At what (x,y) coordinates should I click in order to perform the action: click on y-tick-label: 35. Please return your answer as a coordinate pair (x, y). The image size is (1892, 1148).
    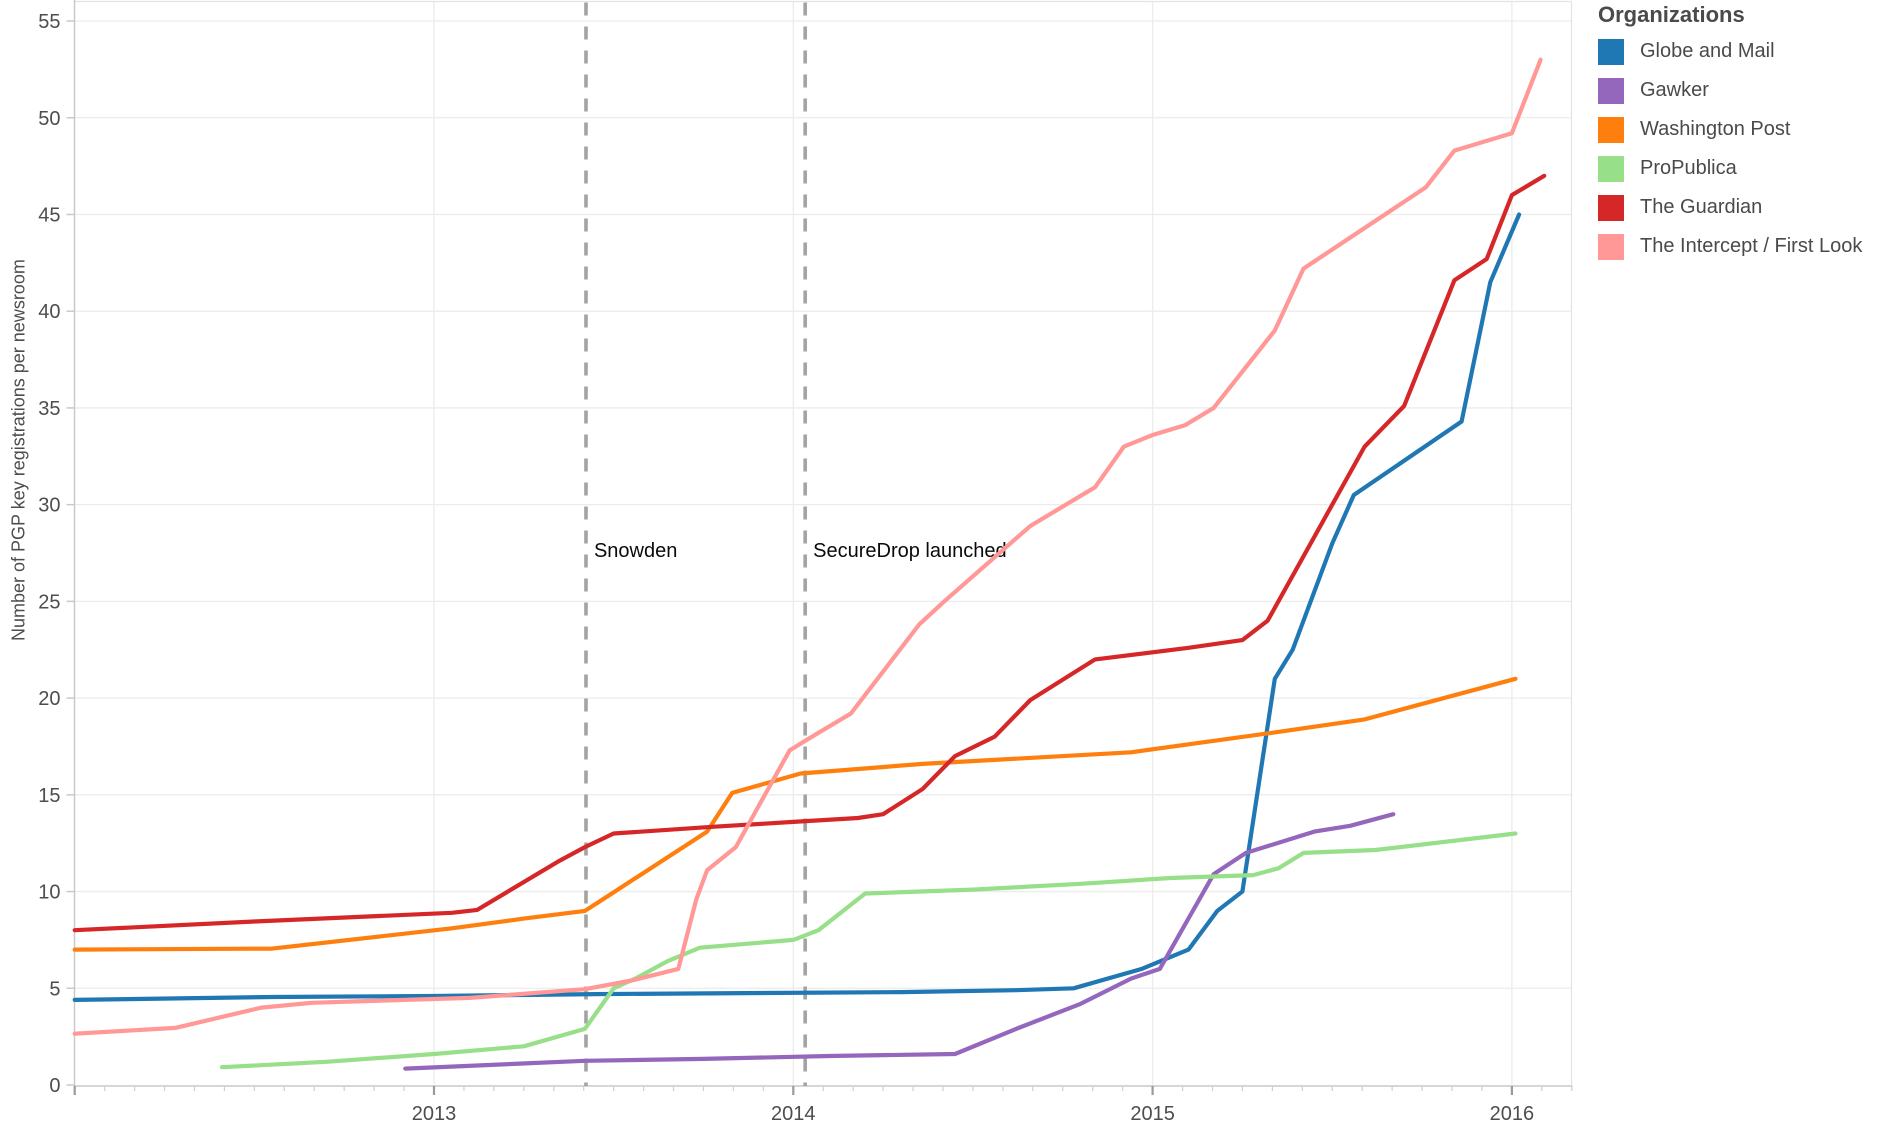
    Looking at the image, I should click on (49, 409).